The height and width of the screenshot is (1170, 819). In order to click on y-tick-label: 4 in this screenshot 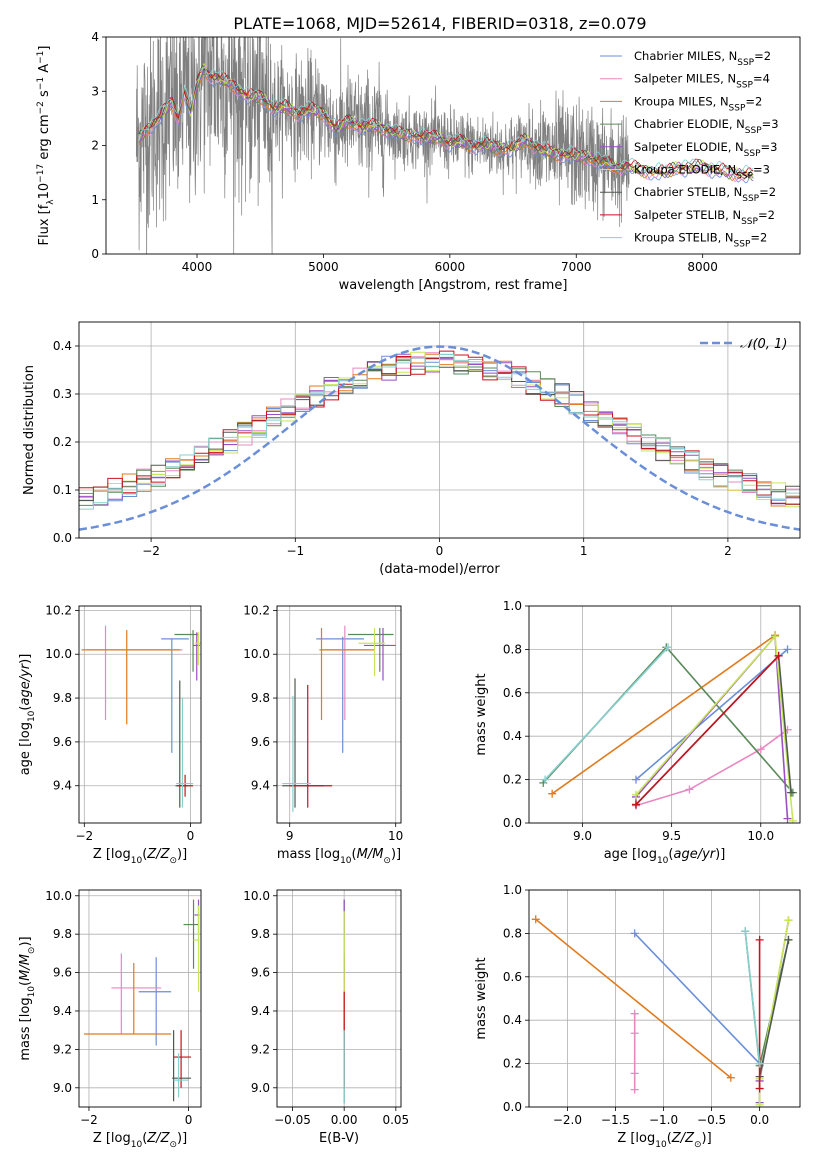, I will do `click(95, 37)`.